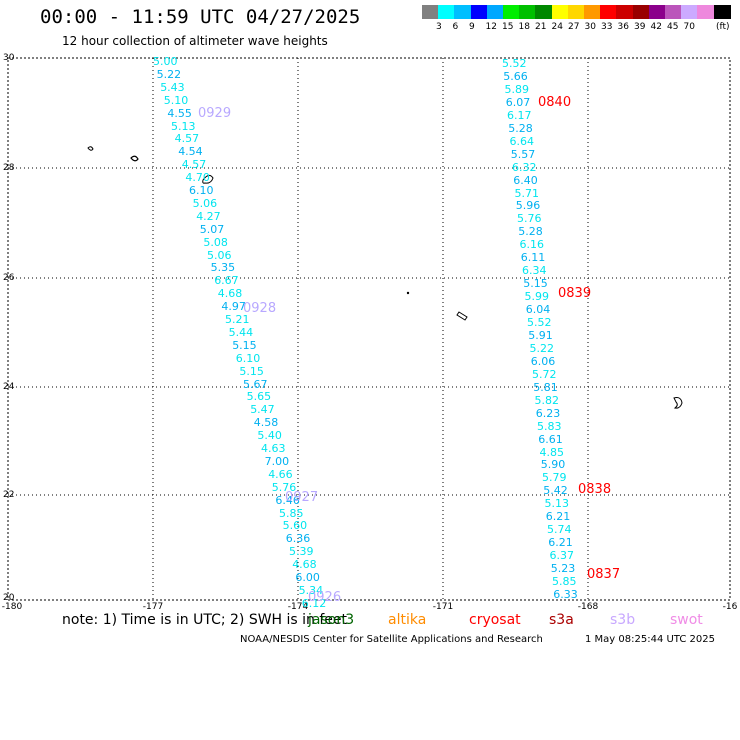 This screenshot has height=740, width=740. What do you see at coordinates (559, 530) in the screenshot?
I see `swh-value: 5.74` at bounding box center [559, 530].